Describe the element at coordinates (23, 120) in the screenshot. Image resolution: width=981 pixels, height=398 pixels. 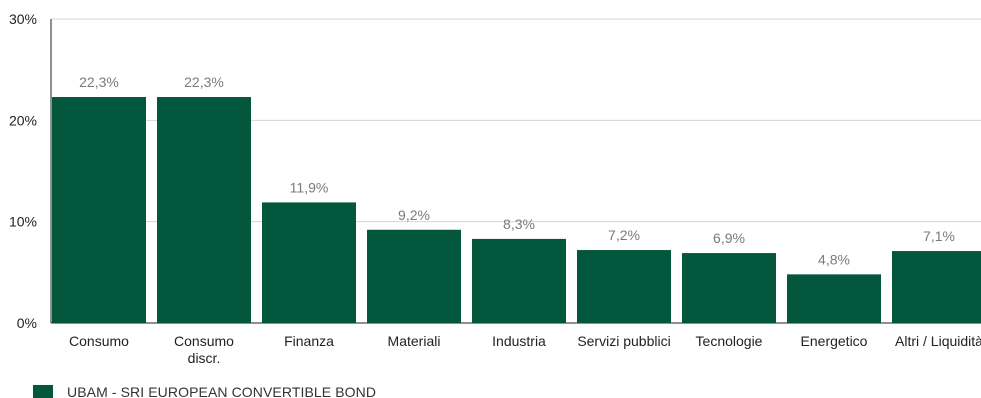
I see `y-tick-label: 20%` at that location.